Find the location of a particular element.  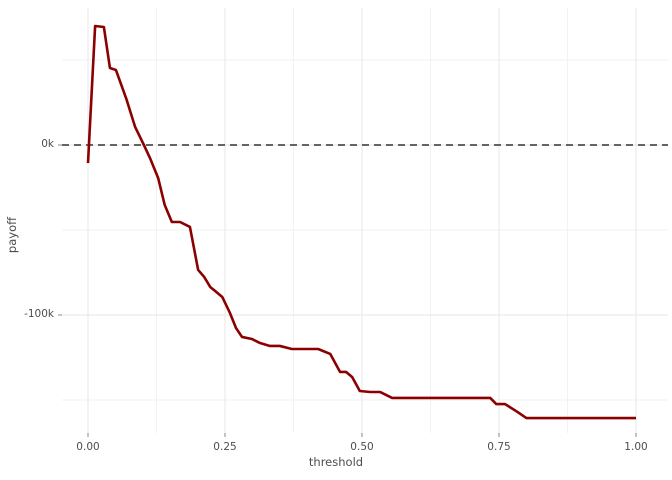

y-tick-label: 0k is located at coordinates (47, 144).